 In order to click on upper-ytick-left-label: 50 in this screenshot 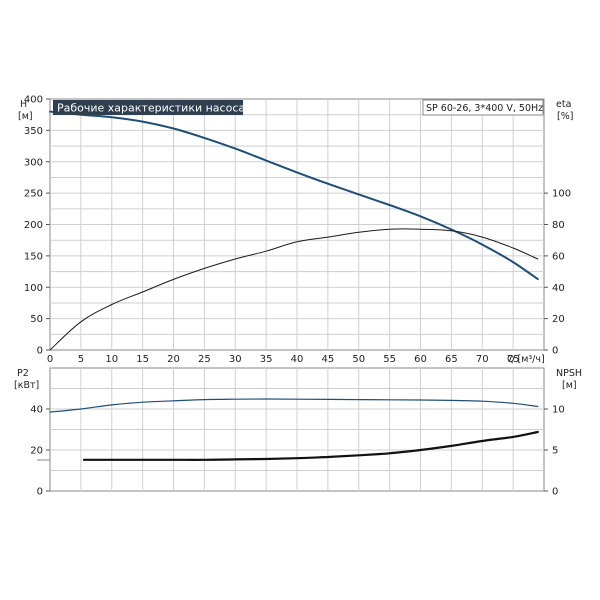, I will do `click(36, 319)`.